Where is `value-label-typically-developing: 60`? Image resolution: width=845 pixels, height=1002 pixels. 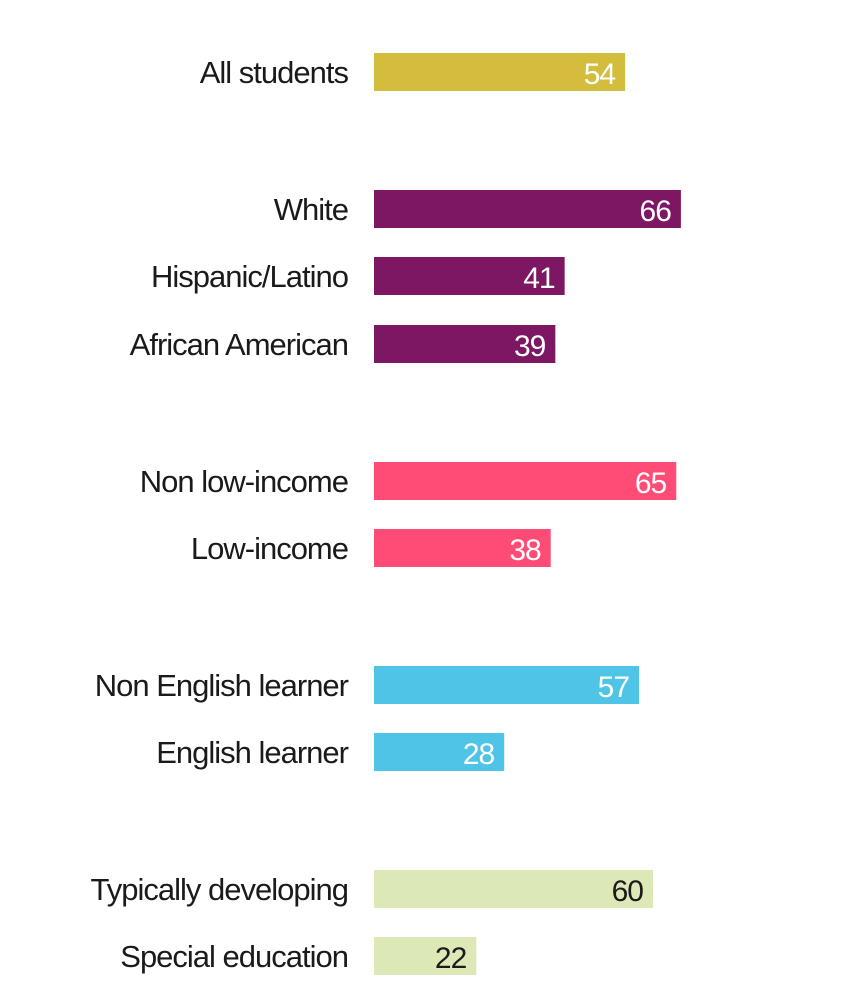 value-label-typically-developing: 60 is located at coordinates (628, 891).